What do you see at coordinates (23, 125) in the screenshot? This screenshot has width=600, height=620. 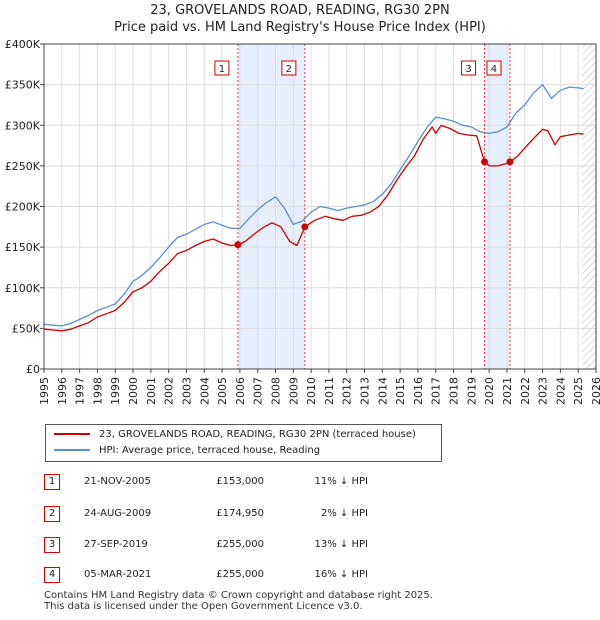 I see `y-tick-label: £300K` at bounding box center [23, 125].